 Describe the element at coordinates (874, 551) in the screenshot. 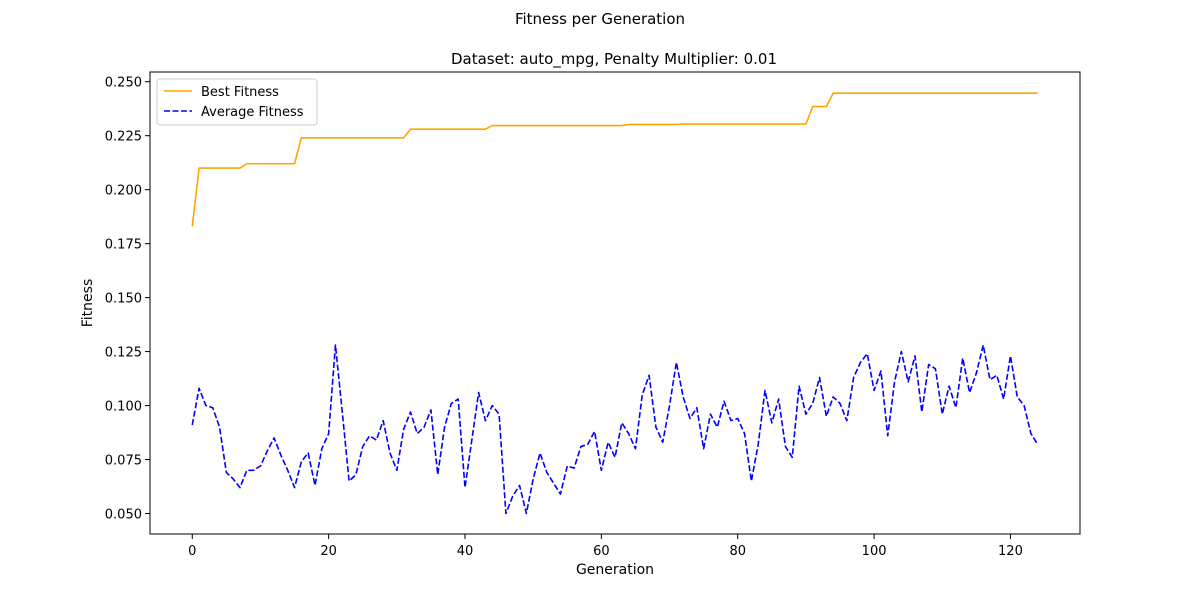

I see `x-tick-label: 100` at that location.